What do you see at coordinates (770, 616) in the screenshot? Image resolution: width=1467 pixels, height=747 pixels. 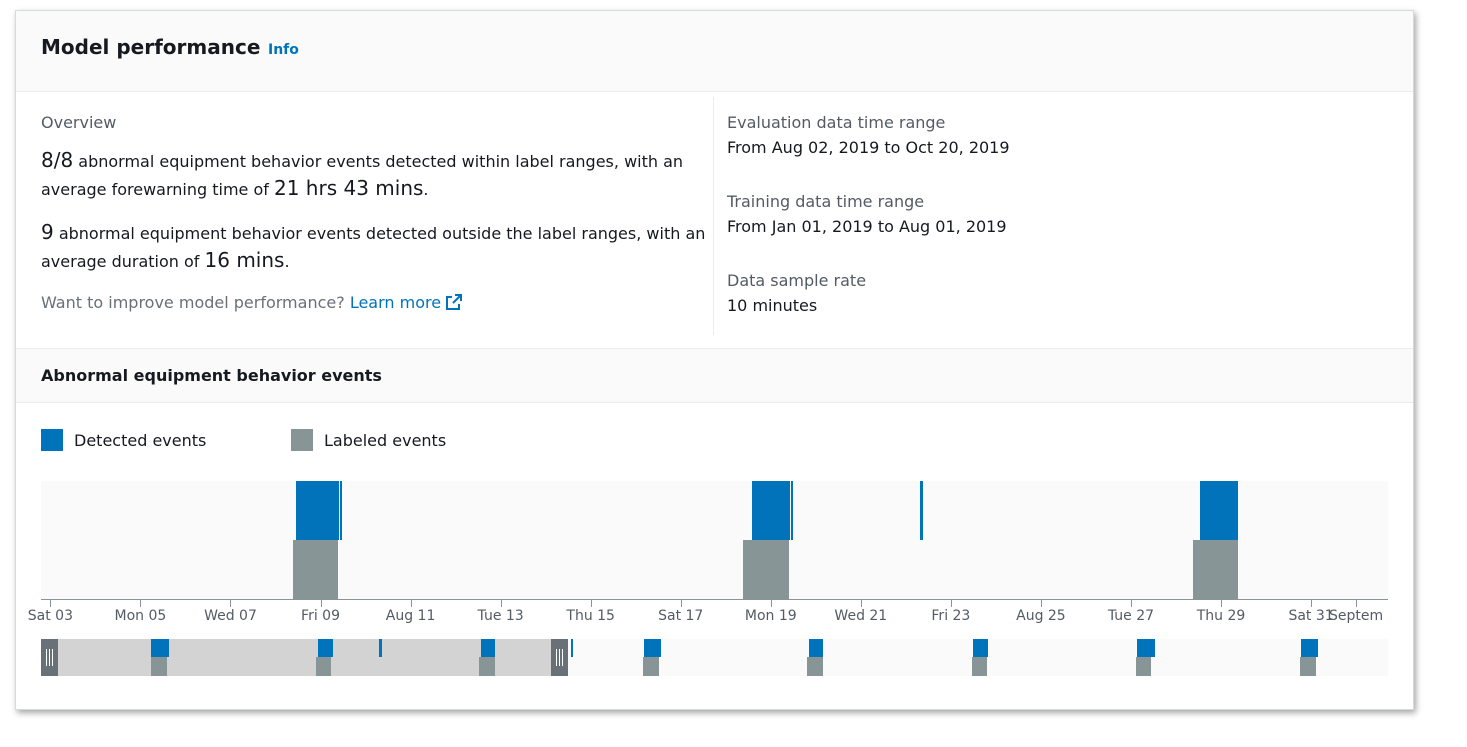 I see `x-tick-label: Mon 19` at bounding box center [770, 616].